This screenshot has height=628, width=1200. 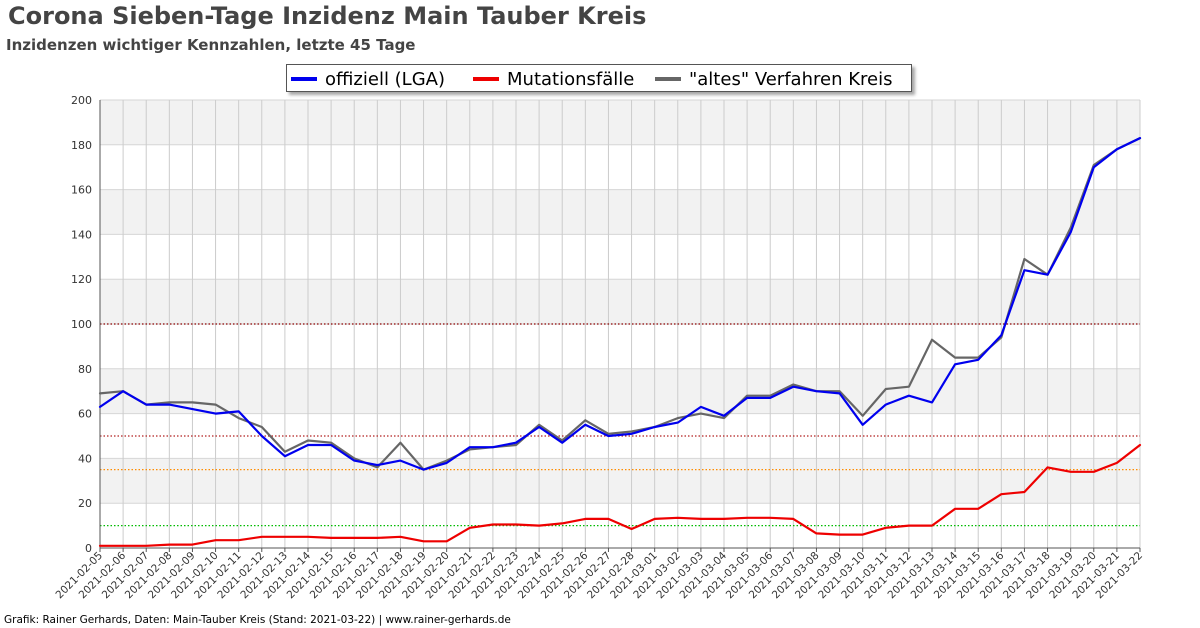 What do you see at coordinates (81, 190) in the screenshot?
I see `y-tick-label: 160` at bounding box center [81, 190].